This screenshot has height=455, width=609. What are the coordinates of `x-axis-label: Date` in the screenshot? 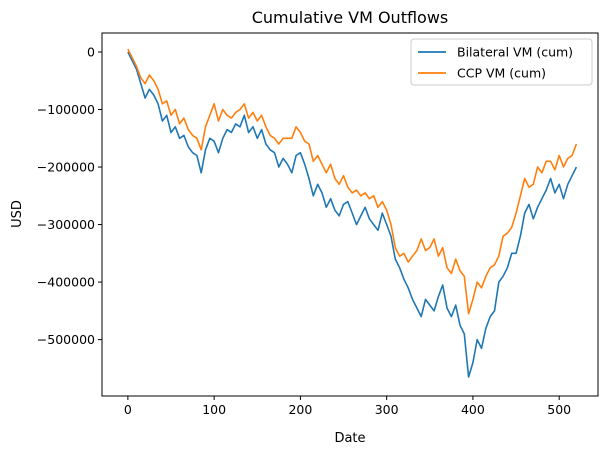 It's located at (349, 438).